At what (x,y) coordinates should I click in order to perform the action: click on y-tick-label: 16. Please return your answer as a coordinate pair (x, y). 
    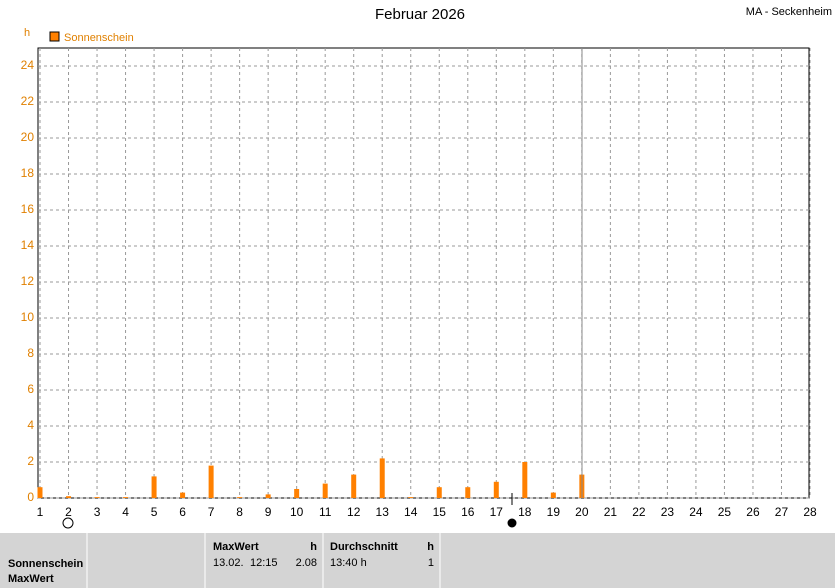
    Looking at the image, I should click on (28, 209).